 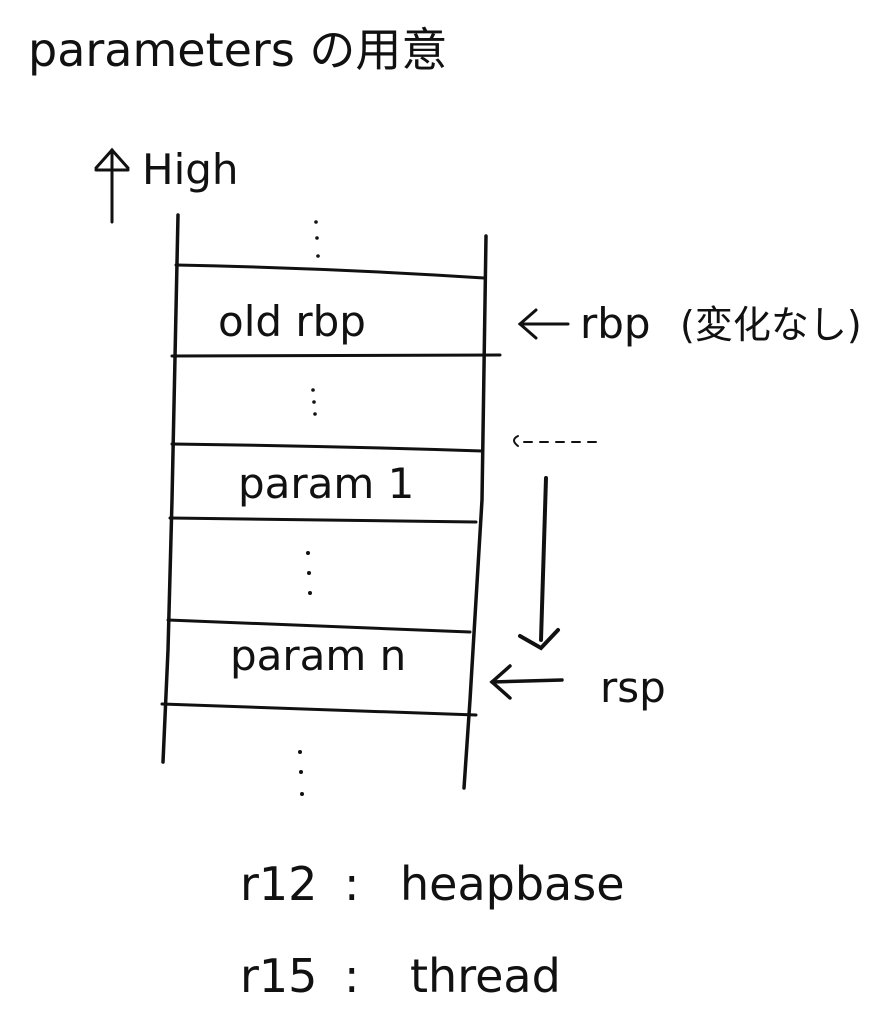 I want to click on rbp-pointer-label: rbp, so click(x=615, y=323).